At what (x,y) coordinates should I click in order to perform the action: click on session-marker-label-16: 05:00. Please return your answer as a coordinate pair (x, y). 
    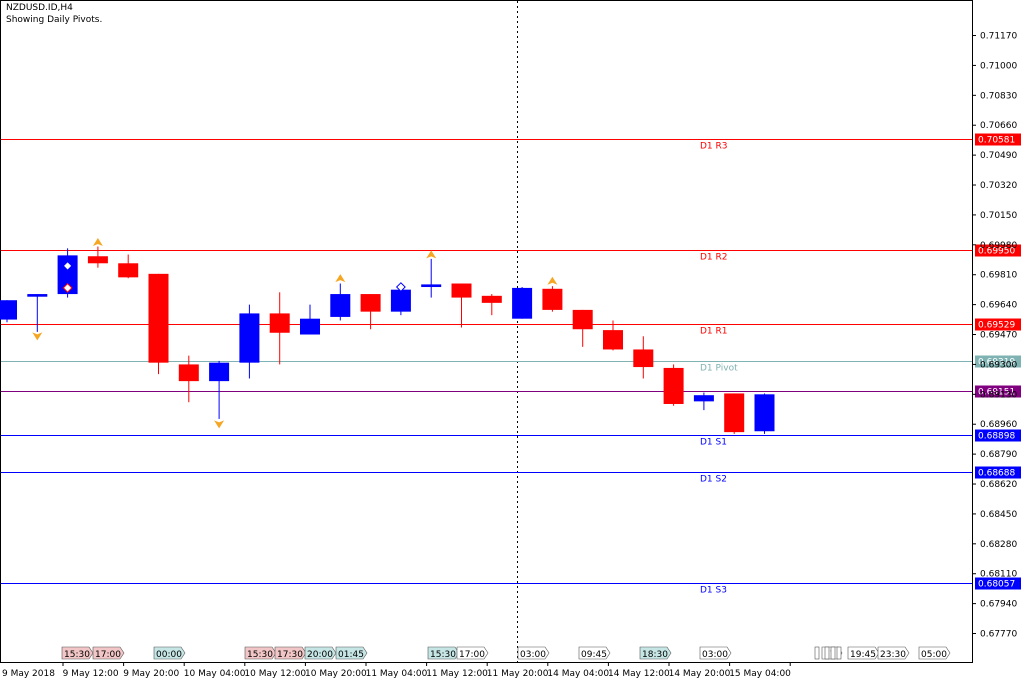
    Looking at the image, I should click on (934, 655).